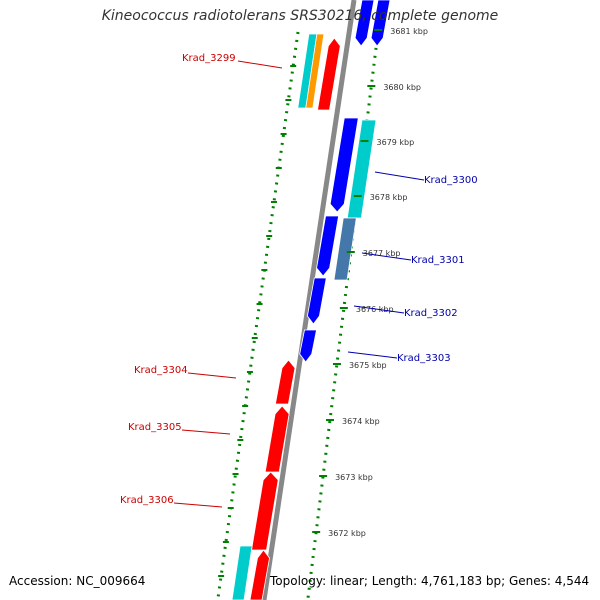 This screenshot has width=600, height=600. What do you see at coordinates (368, 365) in the screenshot?
I see `tick-label: 3675 kbp` at bounding box center [368, 365].